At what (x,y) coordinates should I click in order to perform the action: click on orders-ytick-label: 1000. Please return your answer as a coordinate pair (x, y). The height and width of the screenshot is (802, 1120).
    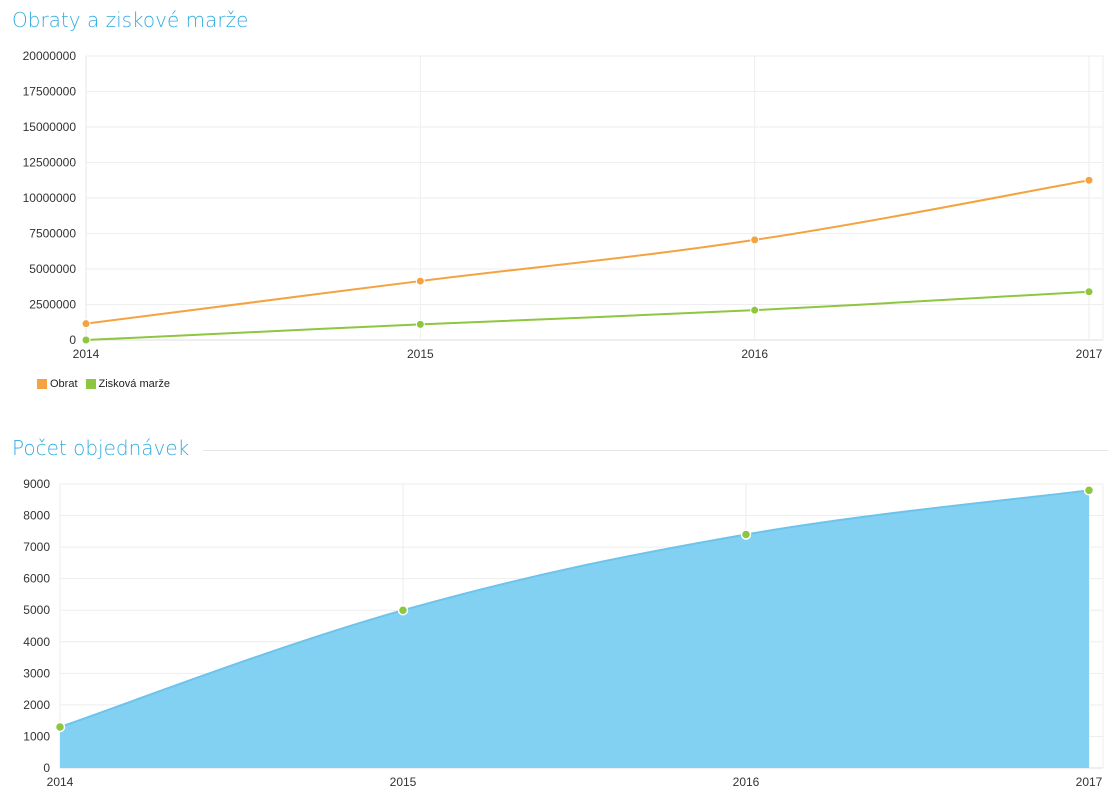
    Looking at the image, I should click on (36, 736).